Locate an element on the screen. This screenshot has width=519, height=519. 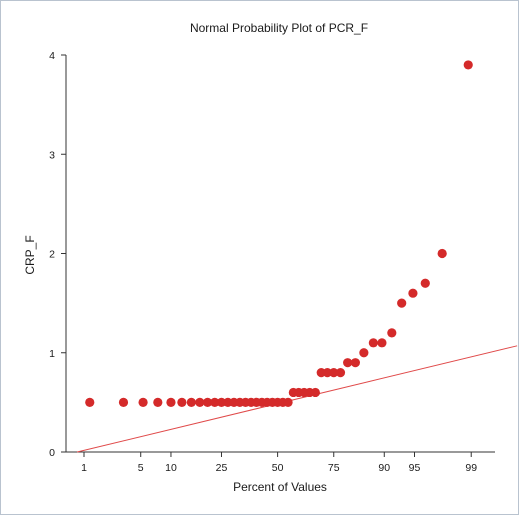
chart-title: Normal Probability Plot of PCR_F is located at coordinates (279, 28).